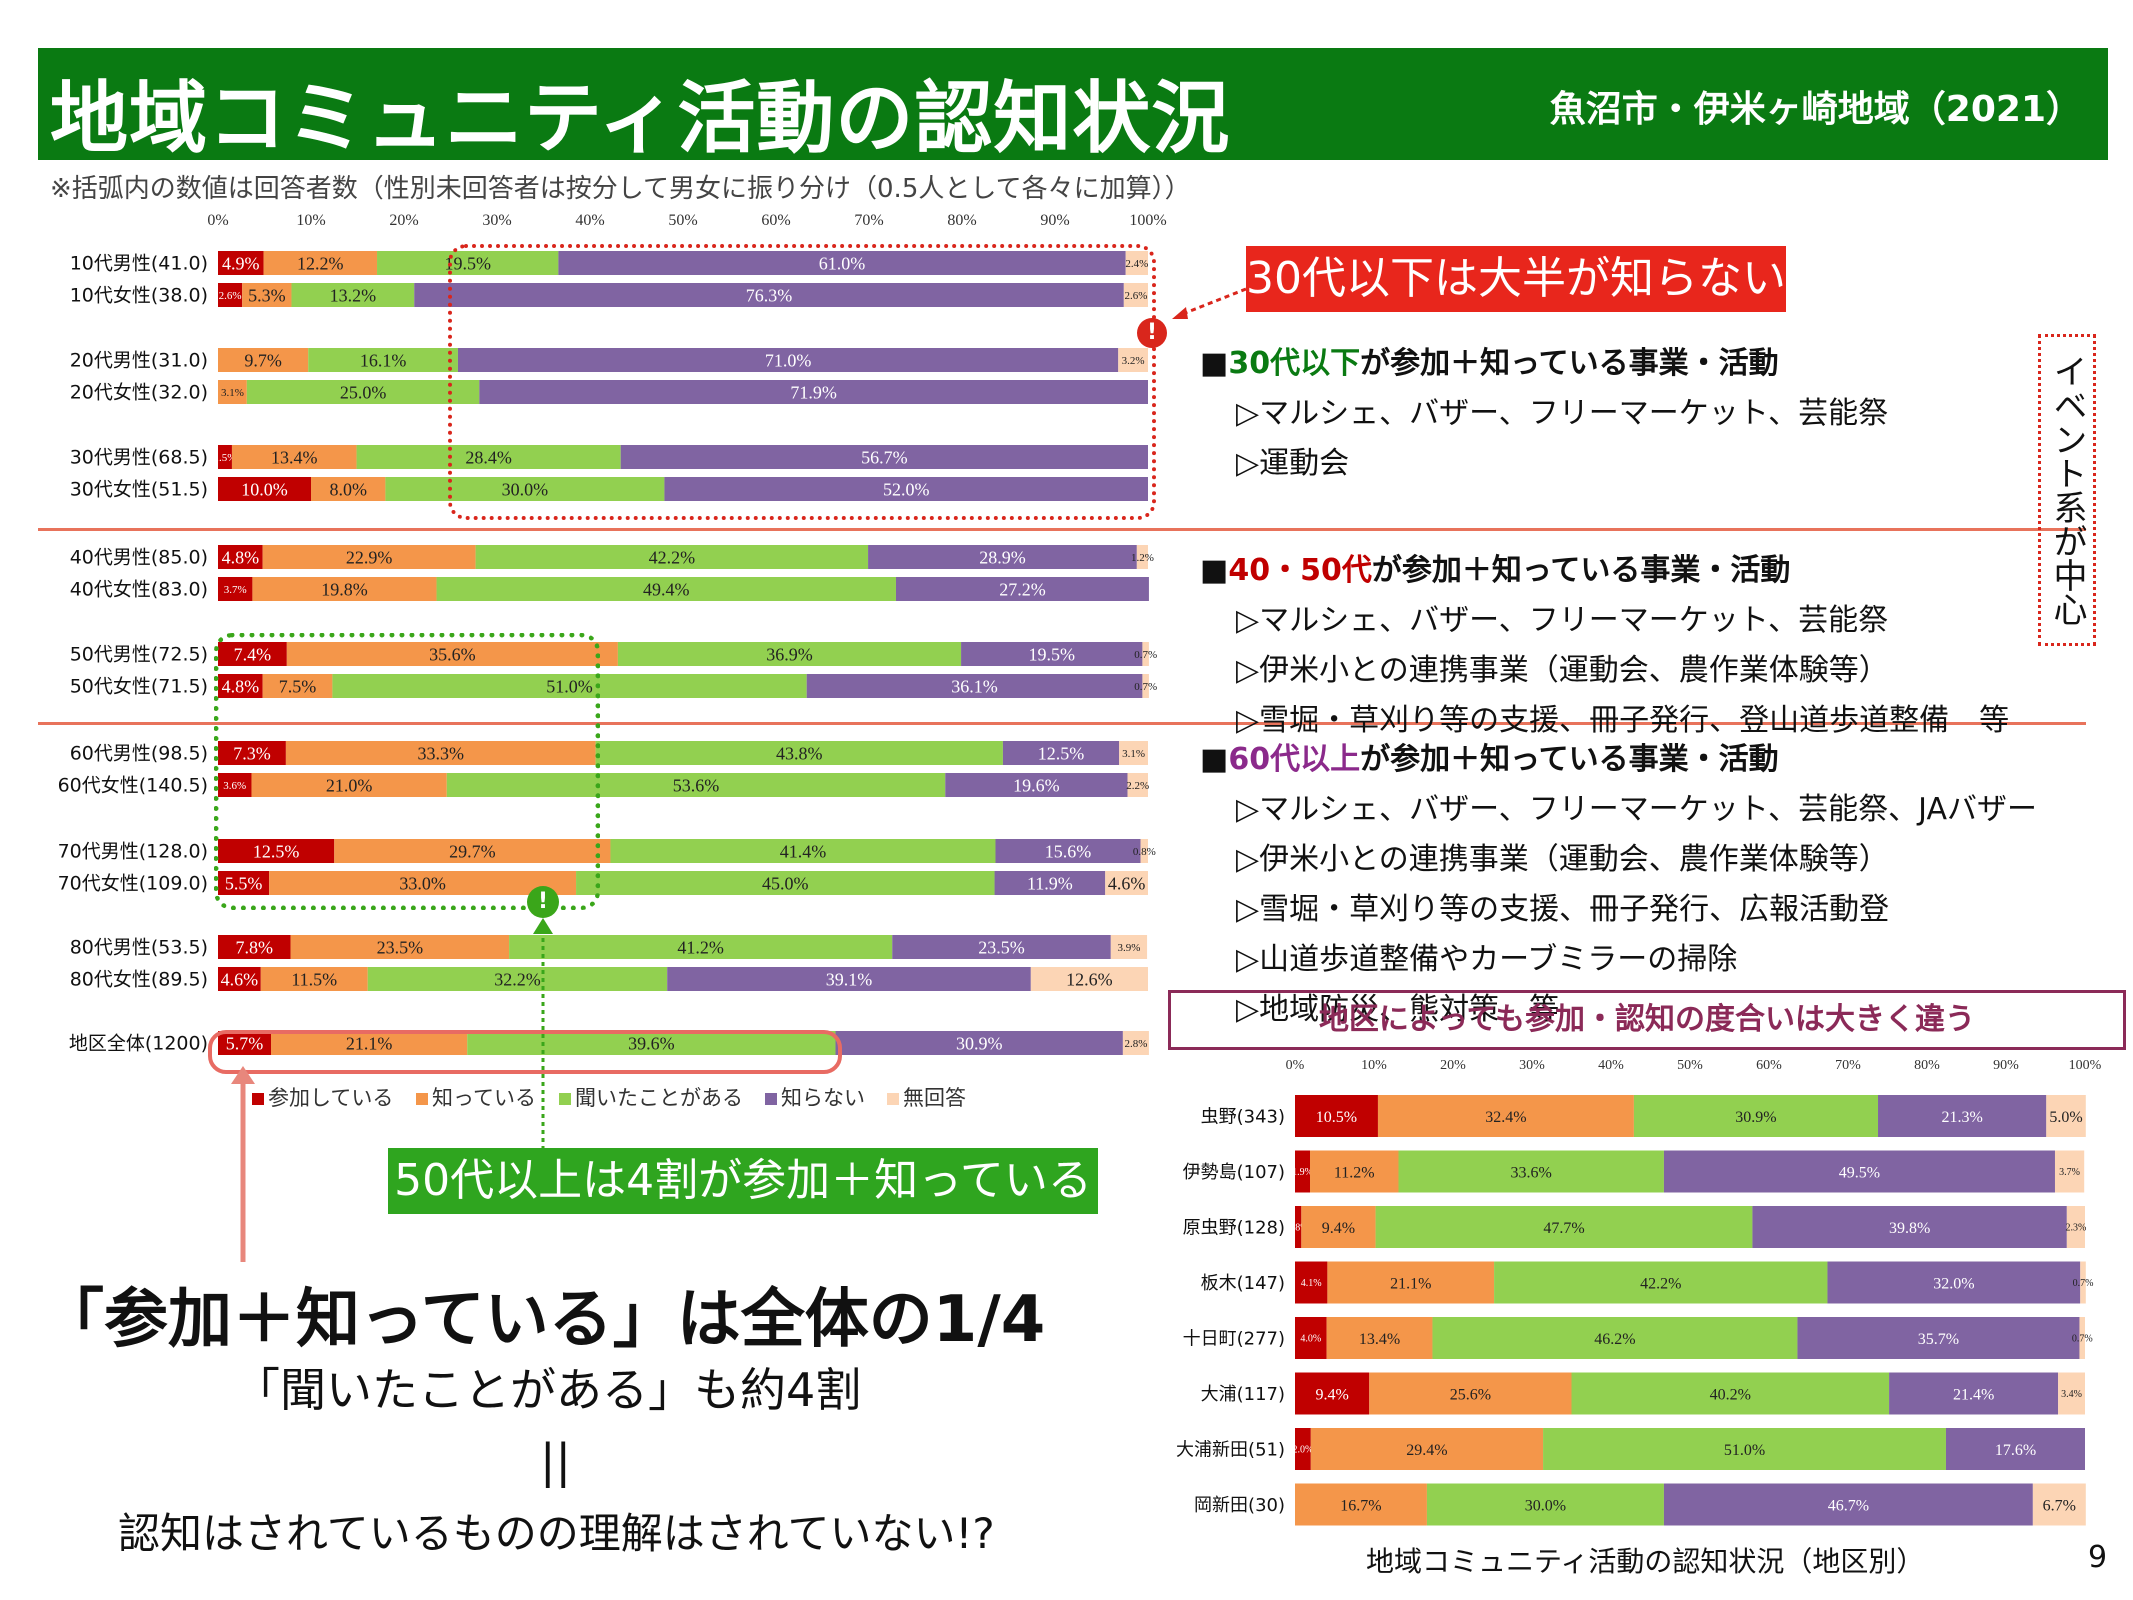 The height and width of the screenshot is (1600, 2133). Describe the element at coordinates (1489, 759) in the screenshot. I see `section-title: ■60代以上が参加＋知っている事業・活動` at that location.